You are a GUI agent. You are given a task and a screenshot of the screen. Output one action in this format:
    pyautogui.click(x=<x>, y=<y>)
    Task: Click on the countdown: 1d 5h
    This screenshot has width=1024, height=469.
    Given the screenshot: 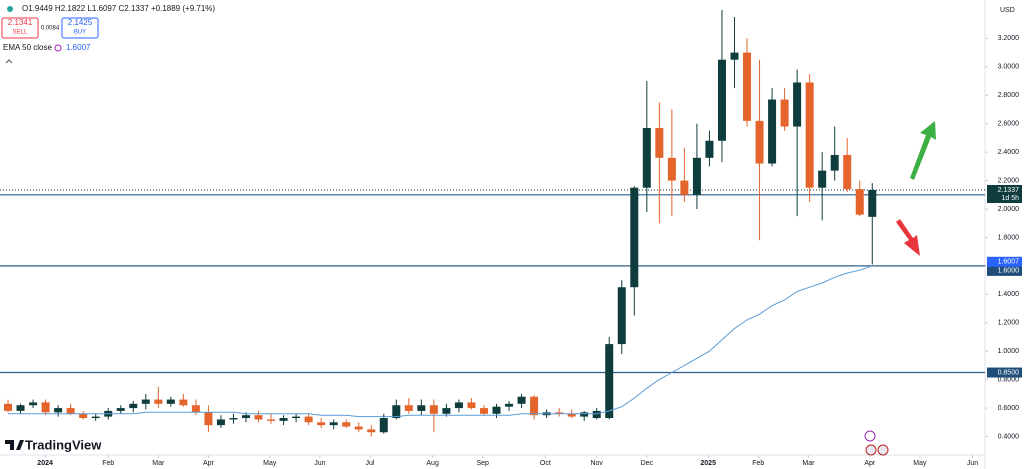 What is the action you would take?
    pyautogui.click(x=1010, y=198)
    